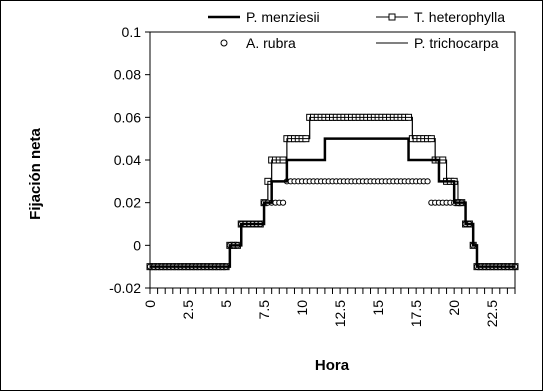 This screenshot has width=543, height=391. I want to click on legend-label: P. menziesii, so click(283, 17).